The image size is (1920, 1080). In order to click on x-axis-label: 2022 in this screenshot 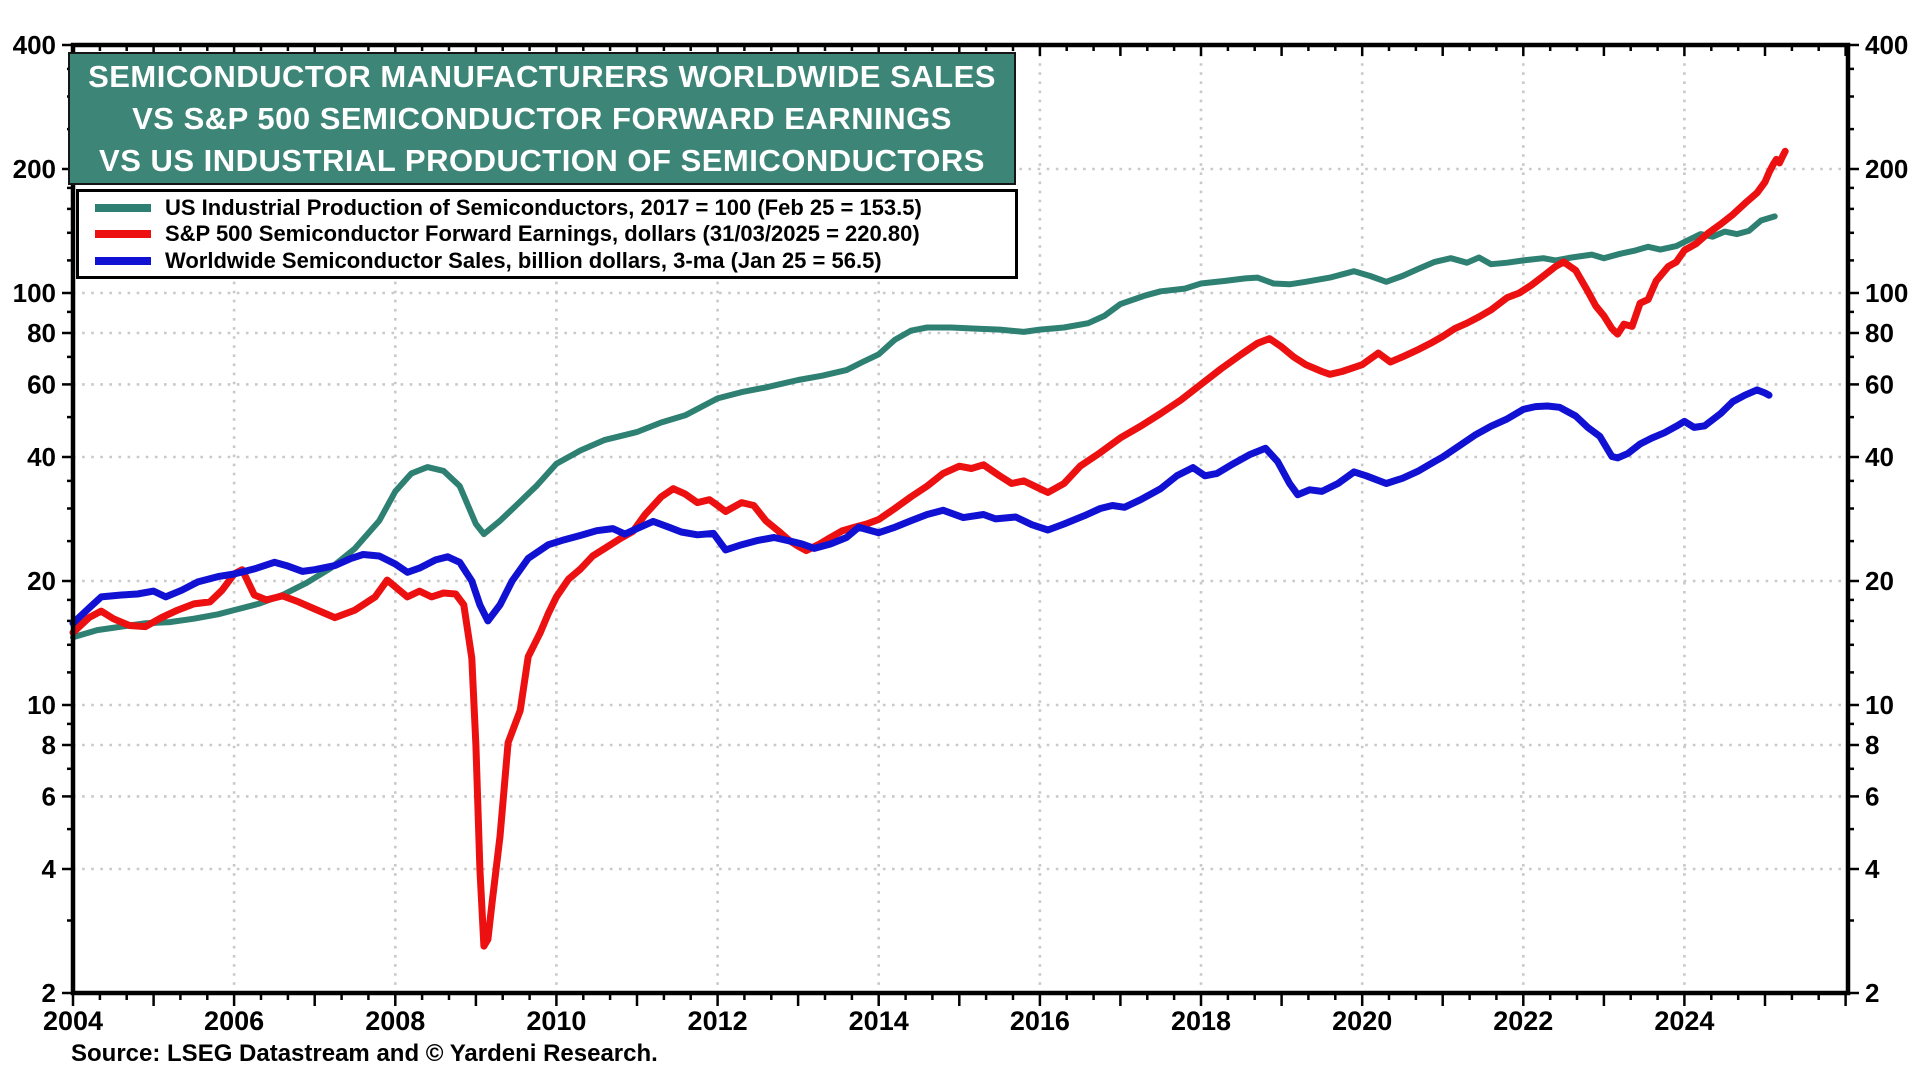, I will do `click(1523, 1021)`.